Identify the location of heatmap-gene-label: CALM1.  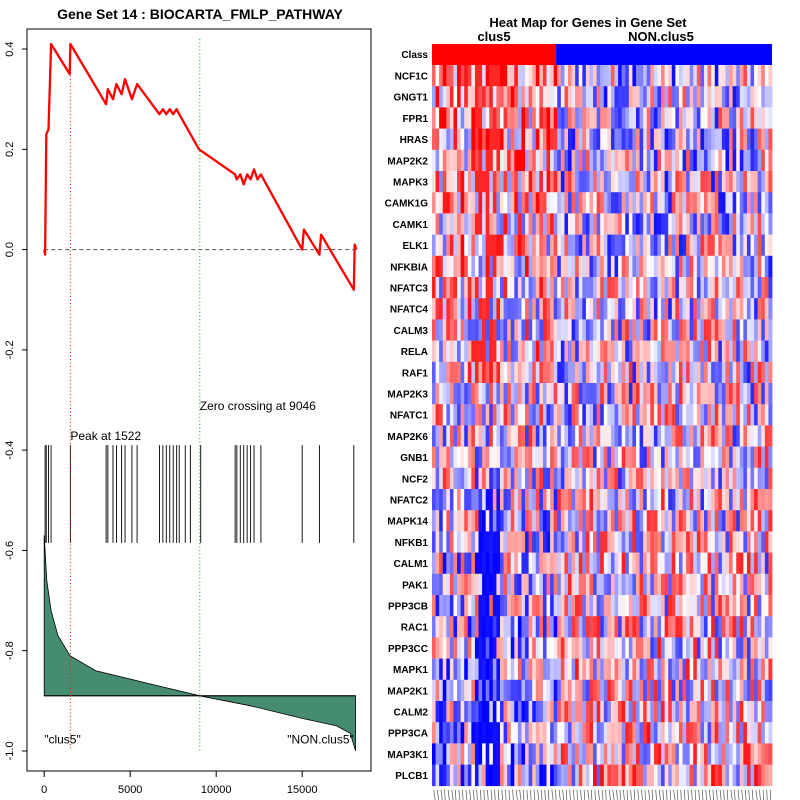
(411, 564).